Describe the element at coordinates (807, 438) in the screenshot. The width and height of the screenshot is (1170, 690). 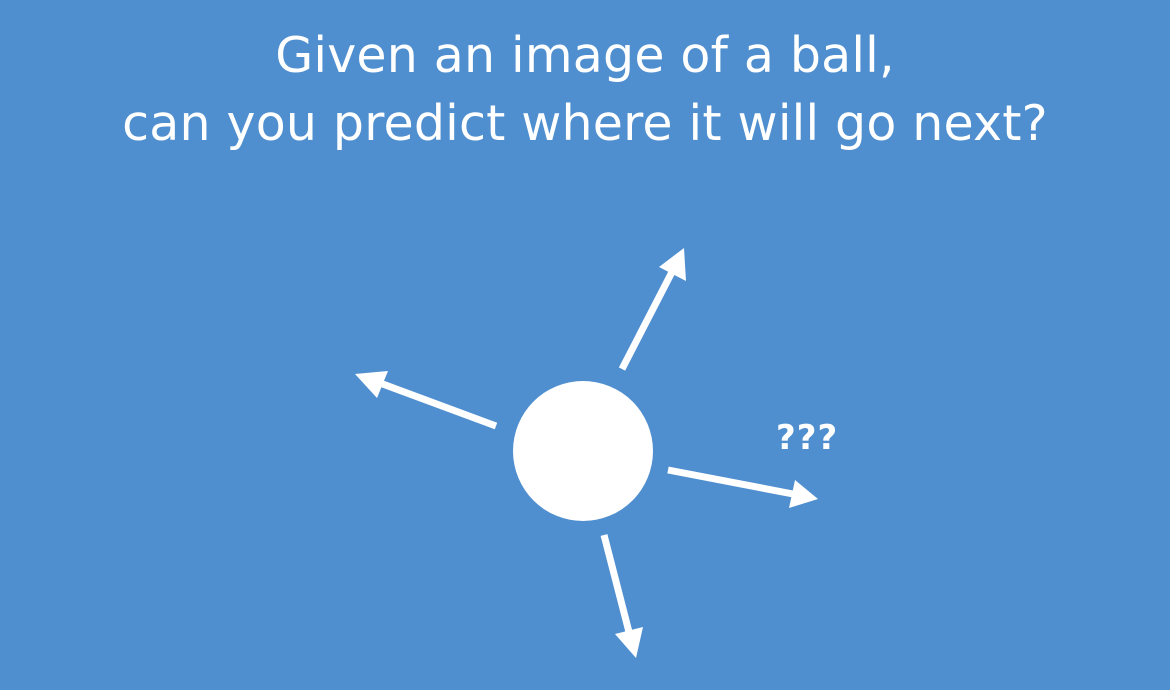
I see `unknown-direction-label: ???` at that location.